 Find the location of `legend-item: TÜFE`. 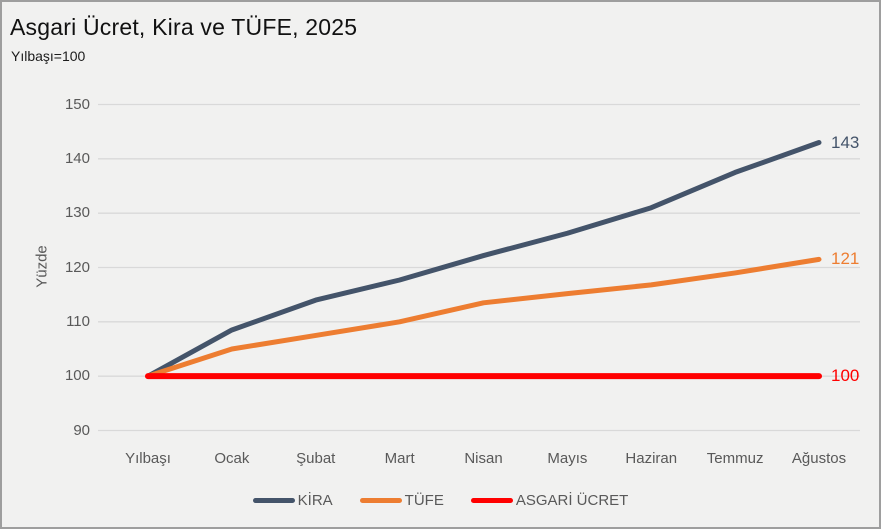

legend-item: TÜFE is located at coordinates (401, 500).